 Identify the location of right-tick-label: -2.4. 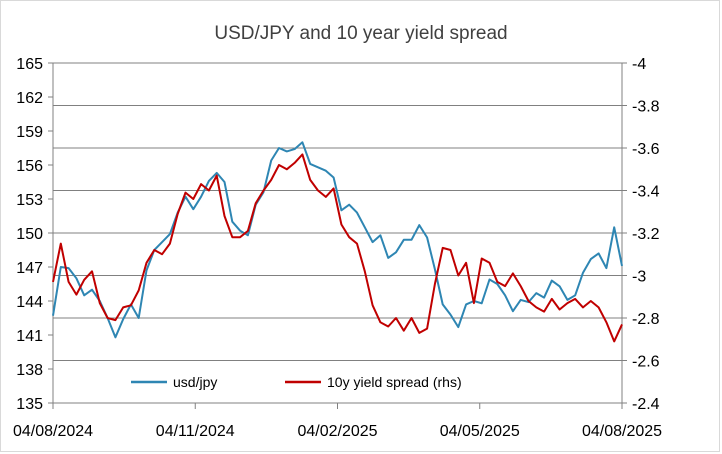
(646, 404).